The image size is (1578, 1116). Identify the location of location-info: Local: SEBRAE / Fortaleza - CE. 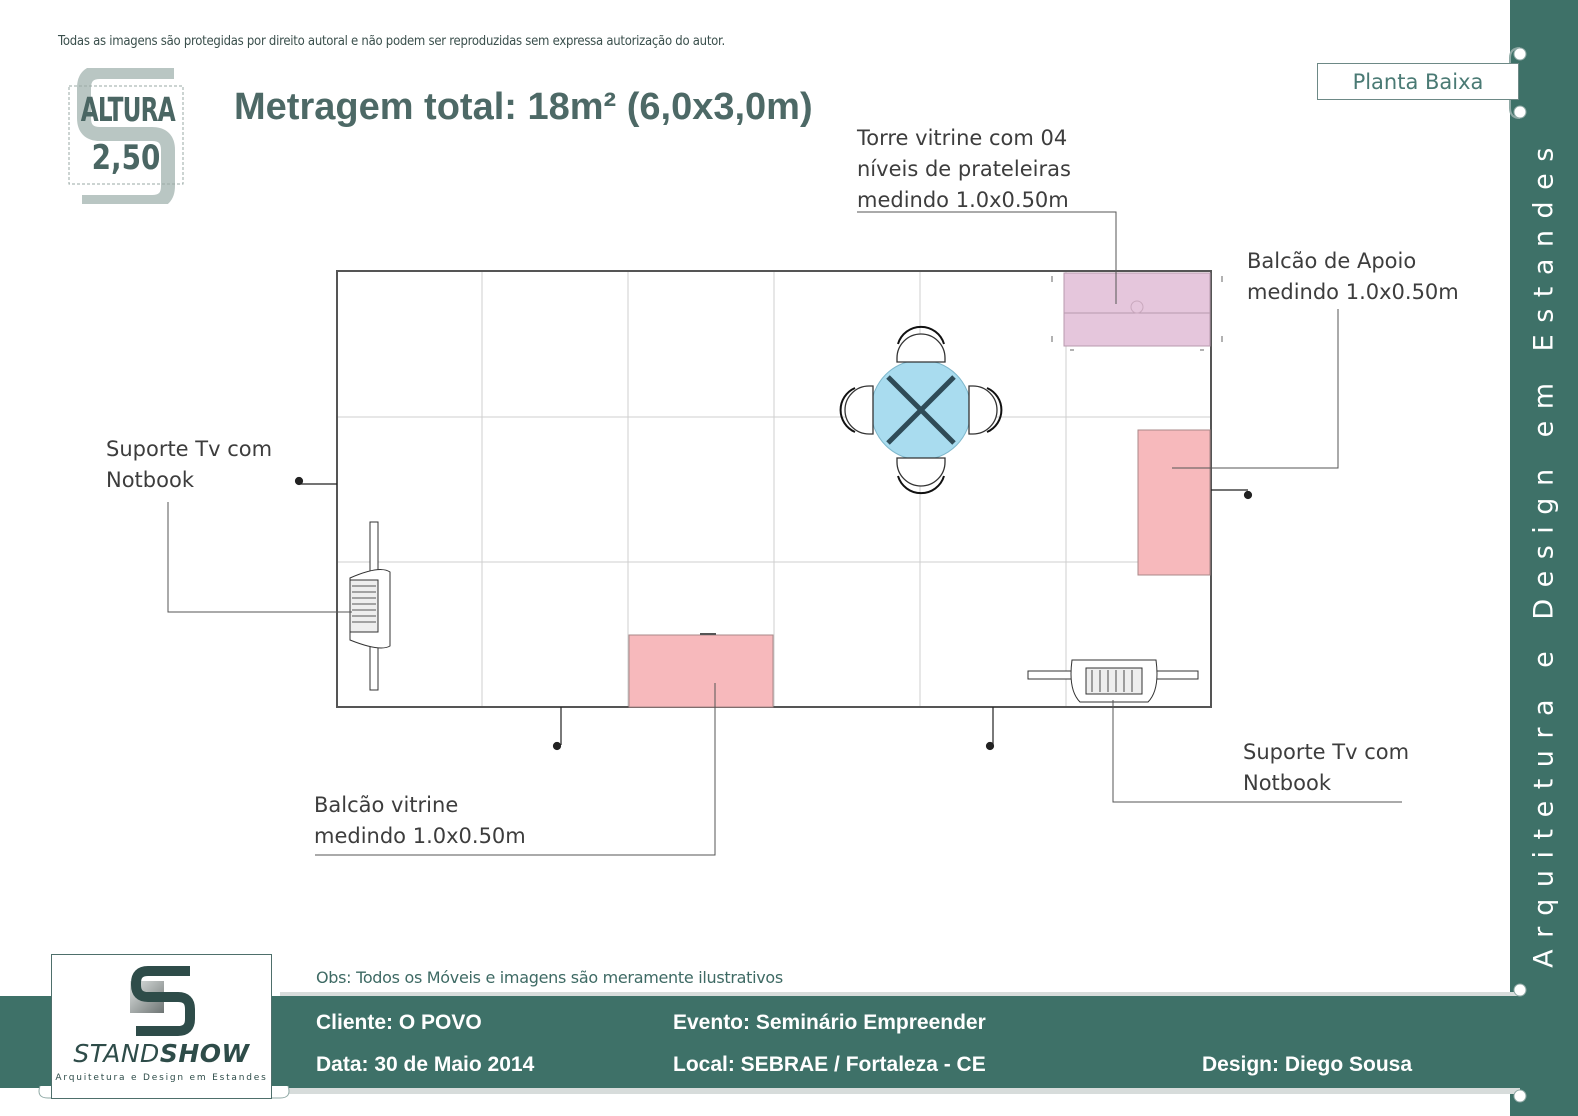
(829, 1064).